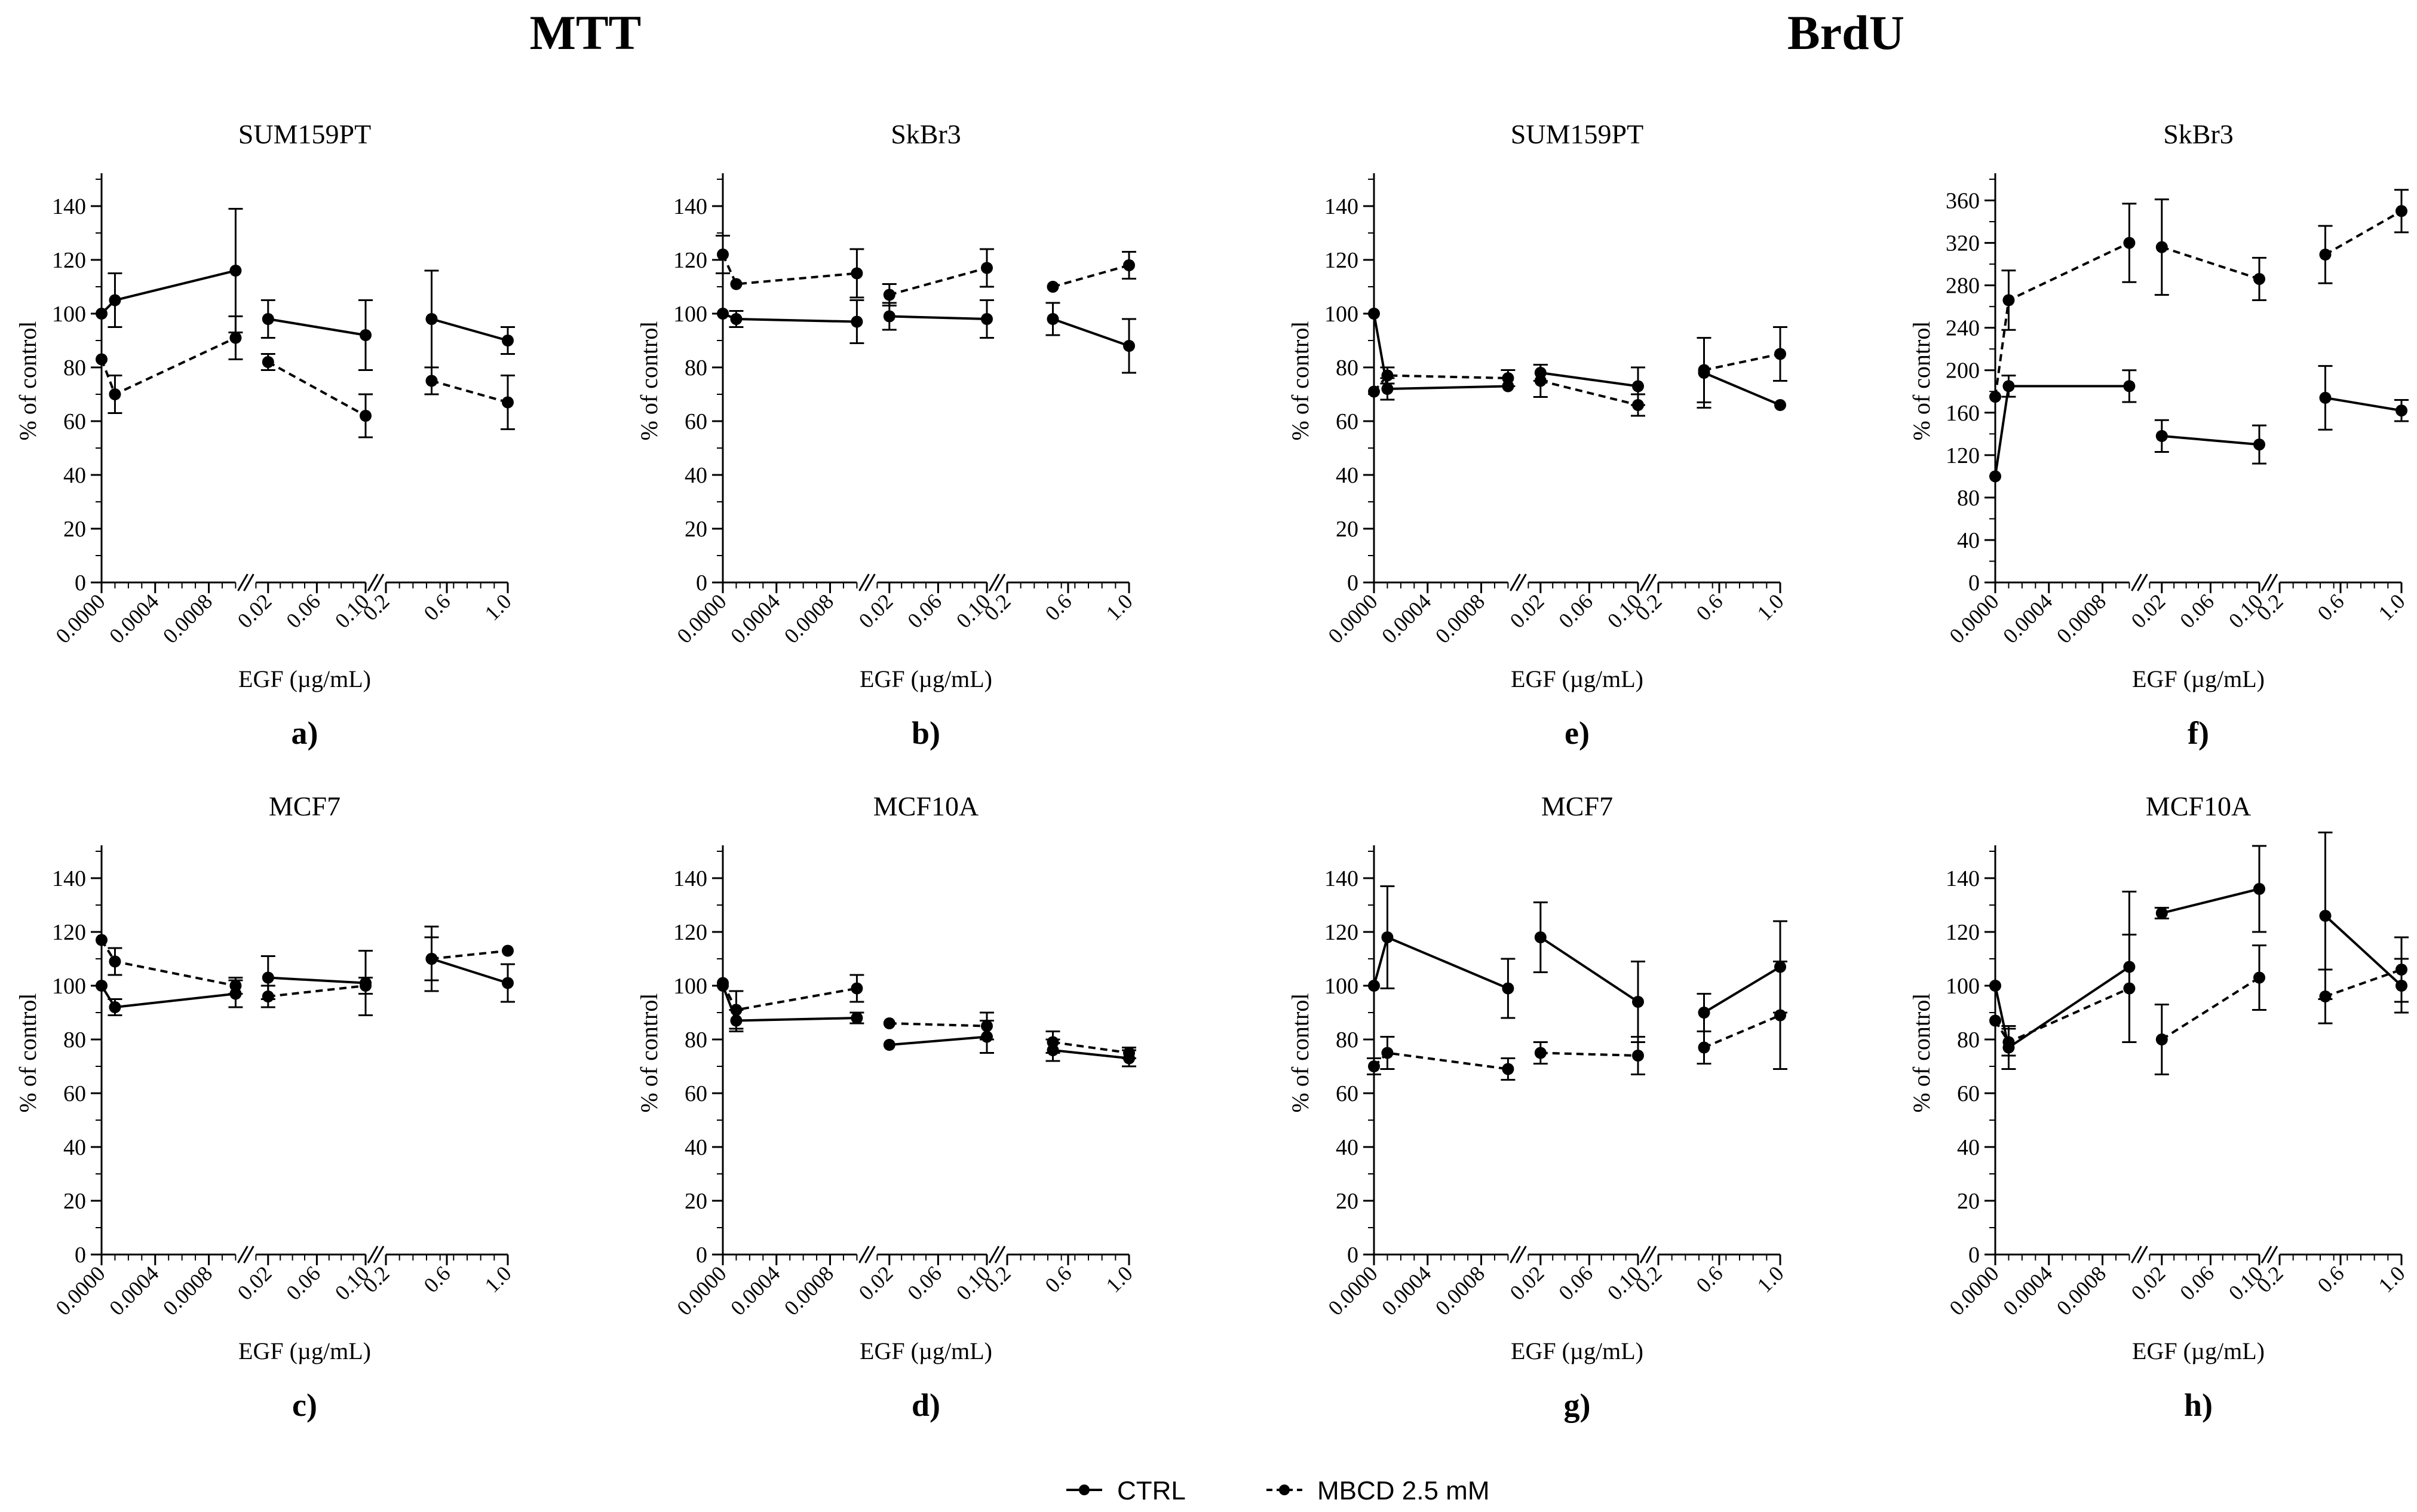 The height and width of the screenshot is (1512, 2417). I want to click on y-tick-label: 100, so click(69, 314).